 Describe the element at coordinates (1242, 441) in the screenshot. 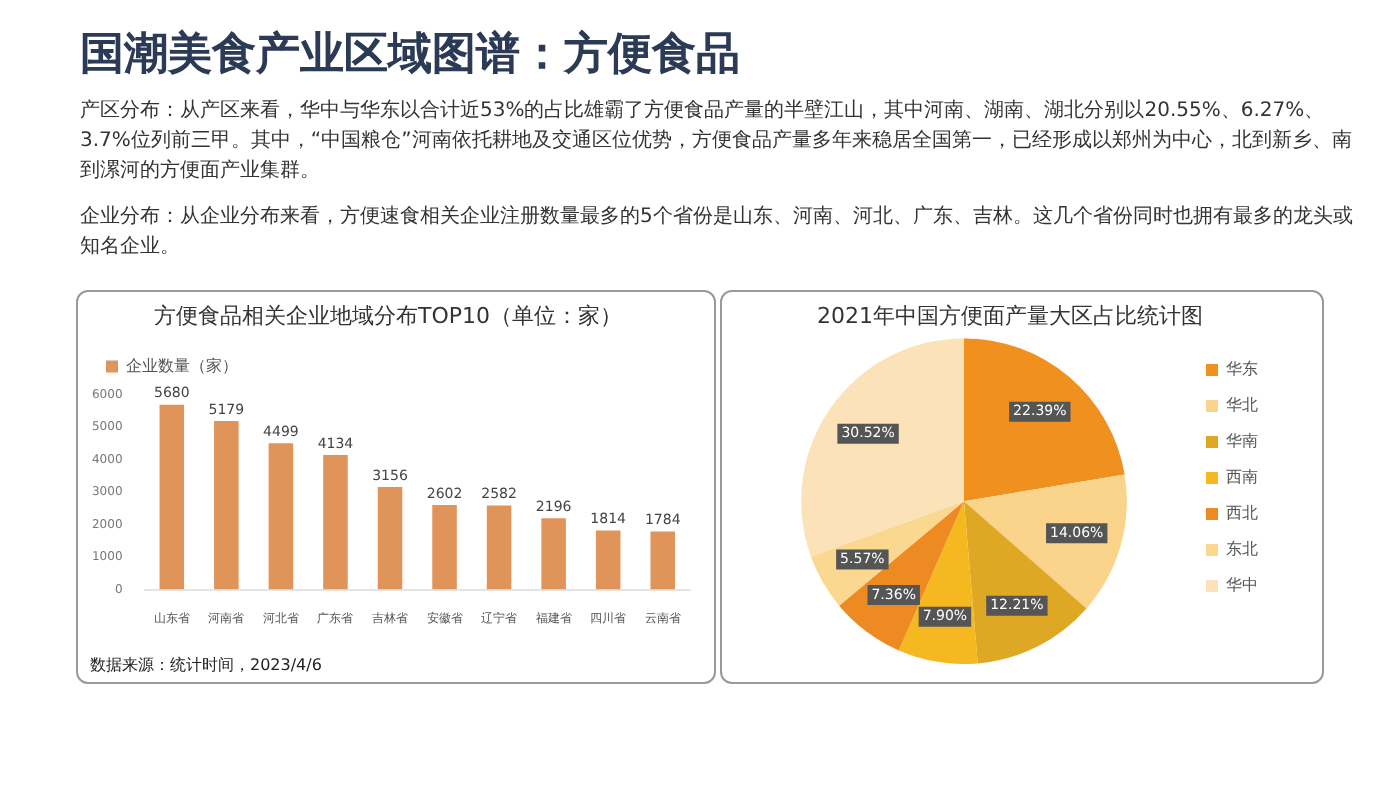

I see `legend-label: 华南` at that location.